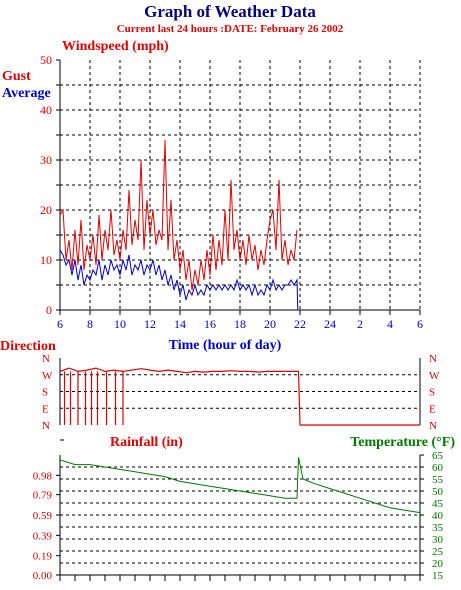 This screenshot has width=461, height=590. I want to click on temperature-tick-label: 35, so click(438, 528).